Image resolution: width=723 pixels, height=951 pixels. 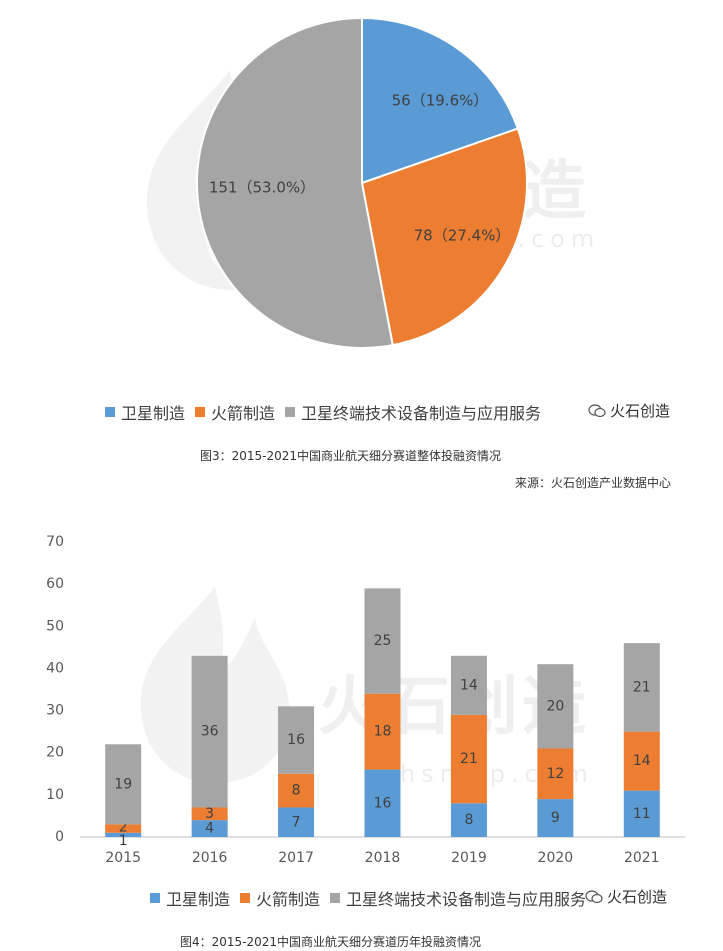 I want to click on bar-data-label: 9, so click(x=555, y=818).